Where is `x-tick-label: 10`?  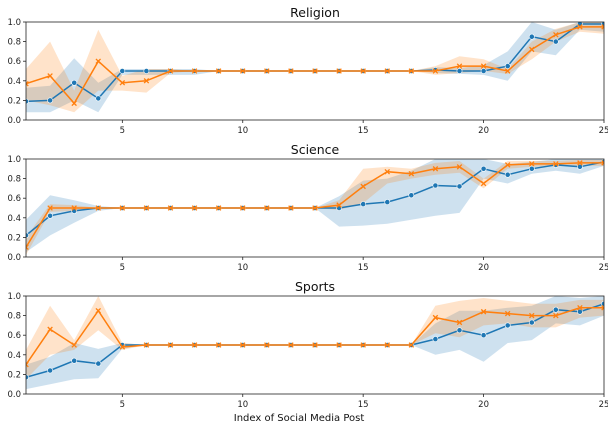 x-tick-label: 10 is located at coordinates (242, 268).